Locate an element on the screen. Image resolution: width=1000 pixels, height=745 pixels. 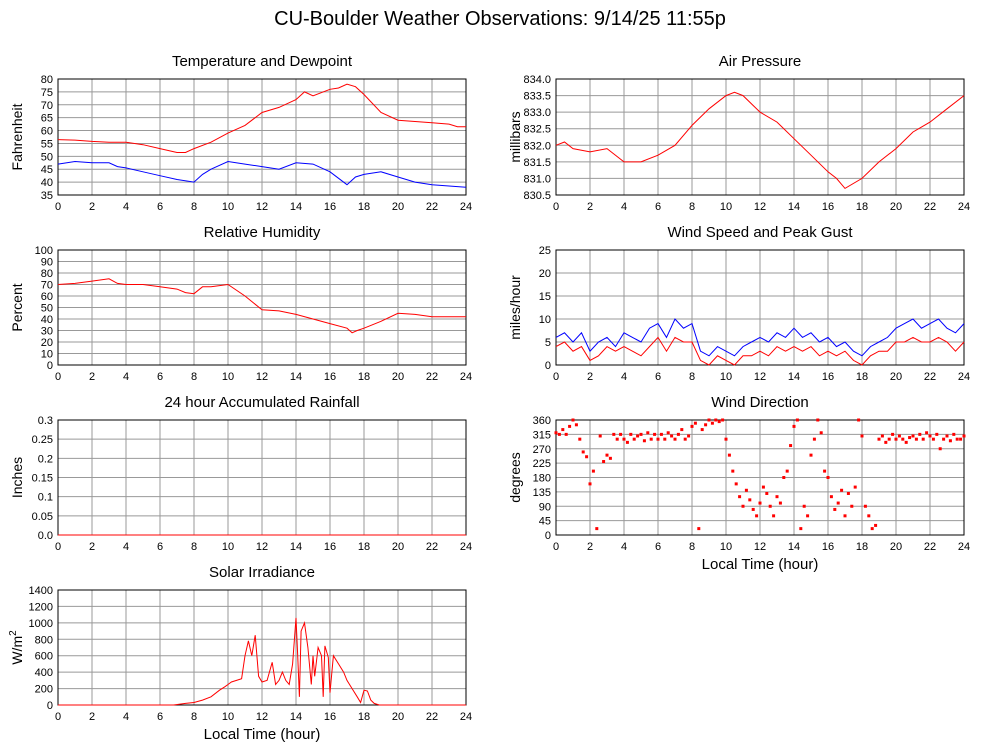
y-tick-label: 80 is located at coordinates (47, 80).